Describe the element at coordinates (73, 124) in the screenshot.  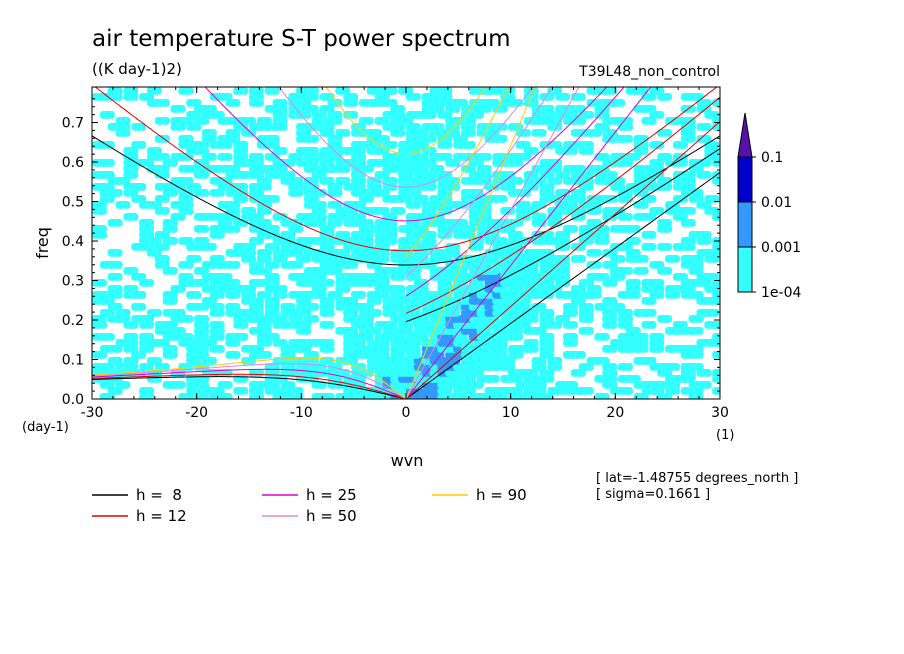
I see `y-tick-label: 0.7` at that location.